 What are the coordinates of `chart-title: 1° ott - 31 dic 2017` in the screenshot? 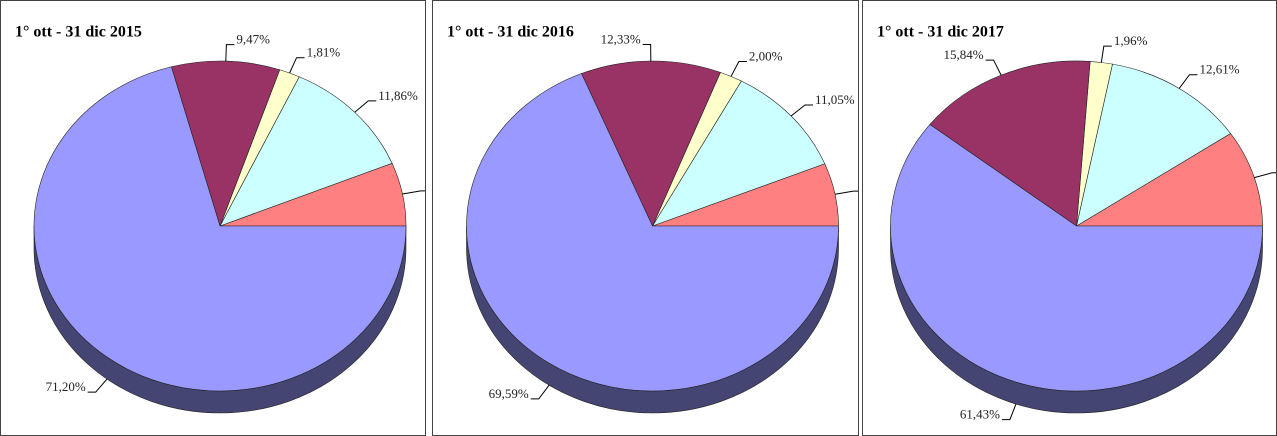 It's located at (940, 32).